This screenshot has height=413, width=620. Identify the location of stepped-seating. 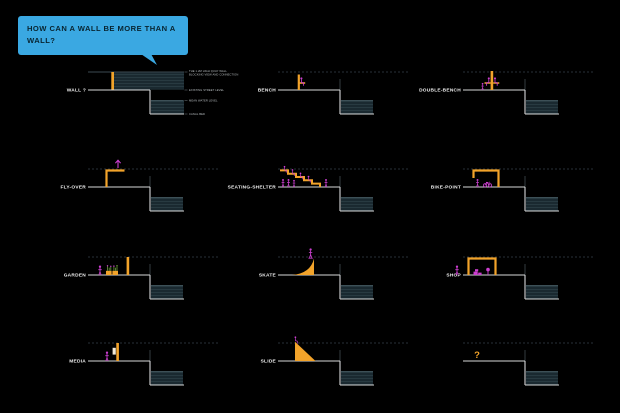
(300, 178).